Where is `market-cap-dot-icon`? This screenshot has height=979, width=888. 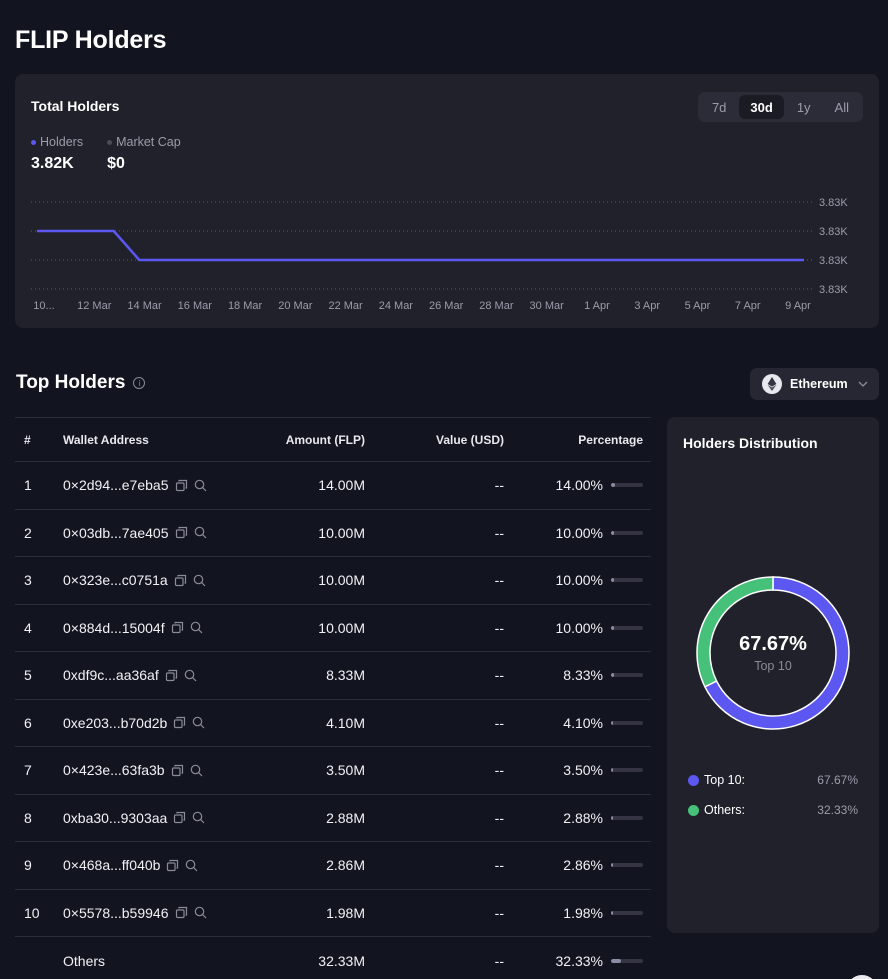 market-cap-dot-icon is located at coordinates (110, 142).